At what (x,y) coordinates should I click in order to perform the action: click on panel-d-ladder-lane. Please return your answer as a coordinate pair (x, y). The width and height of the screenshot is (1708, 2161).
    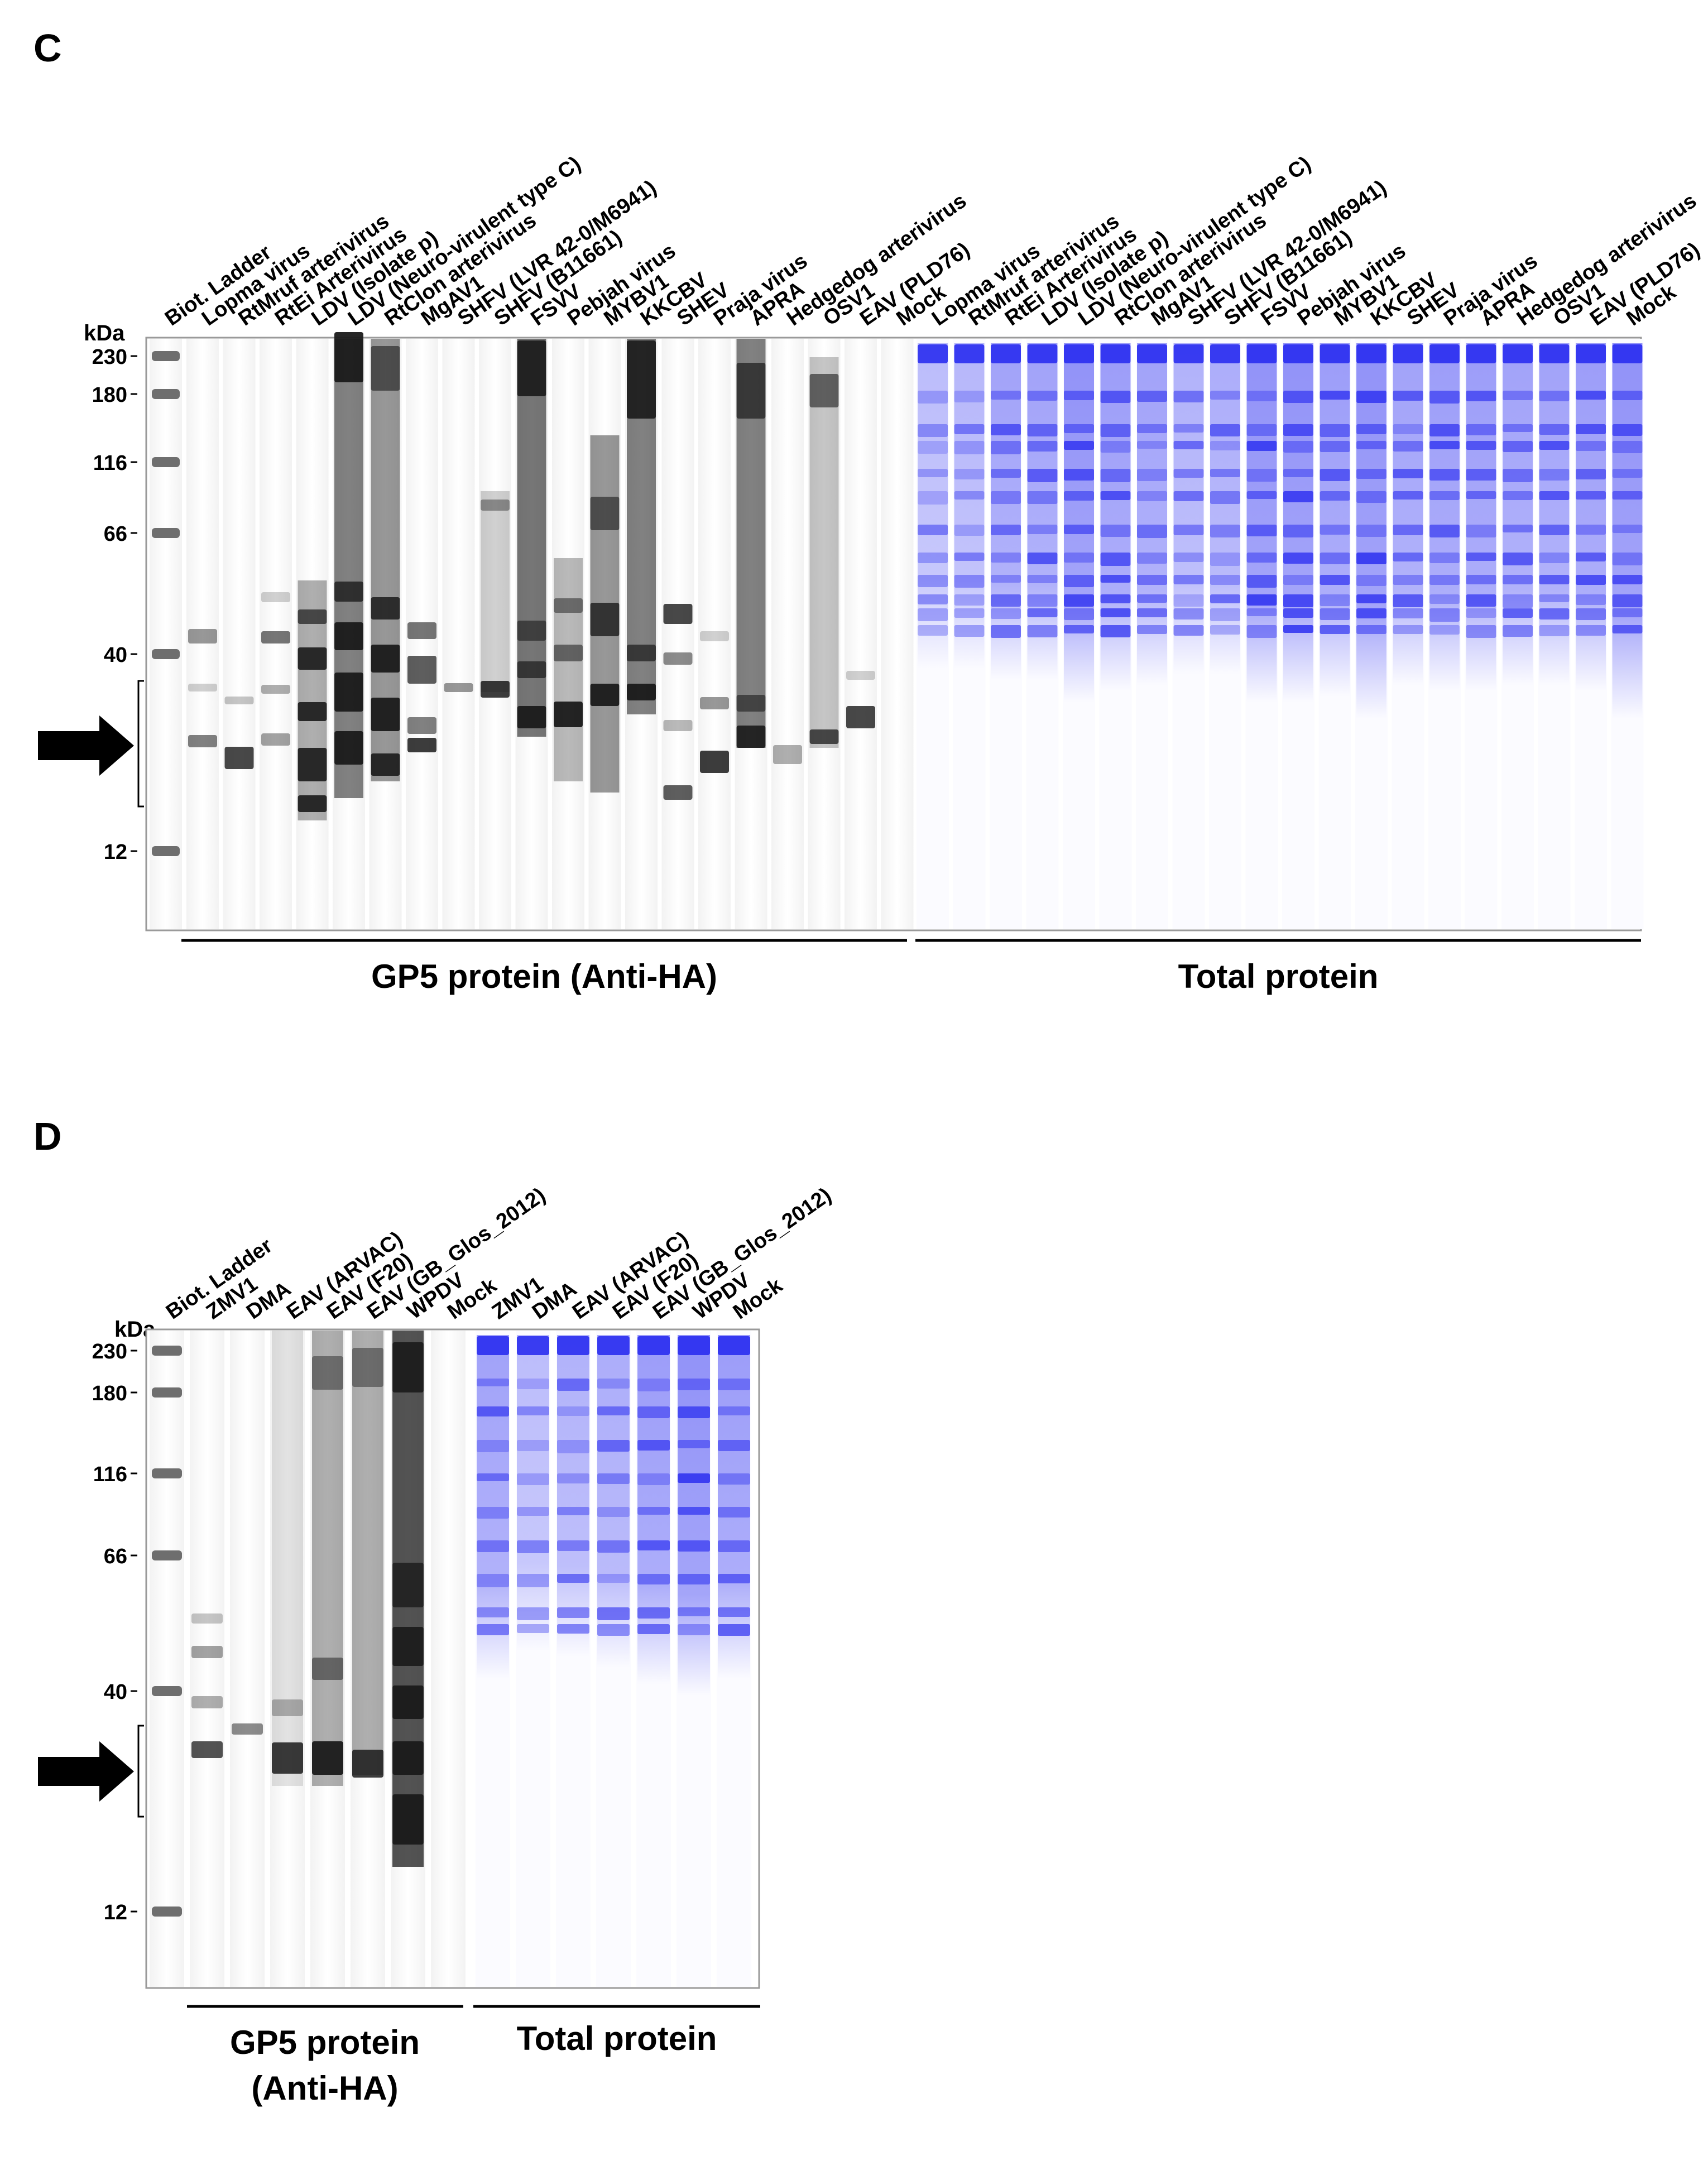
    Looking at the image, I should click on (167, 1659).